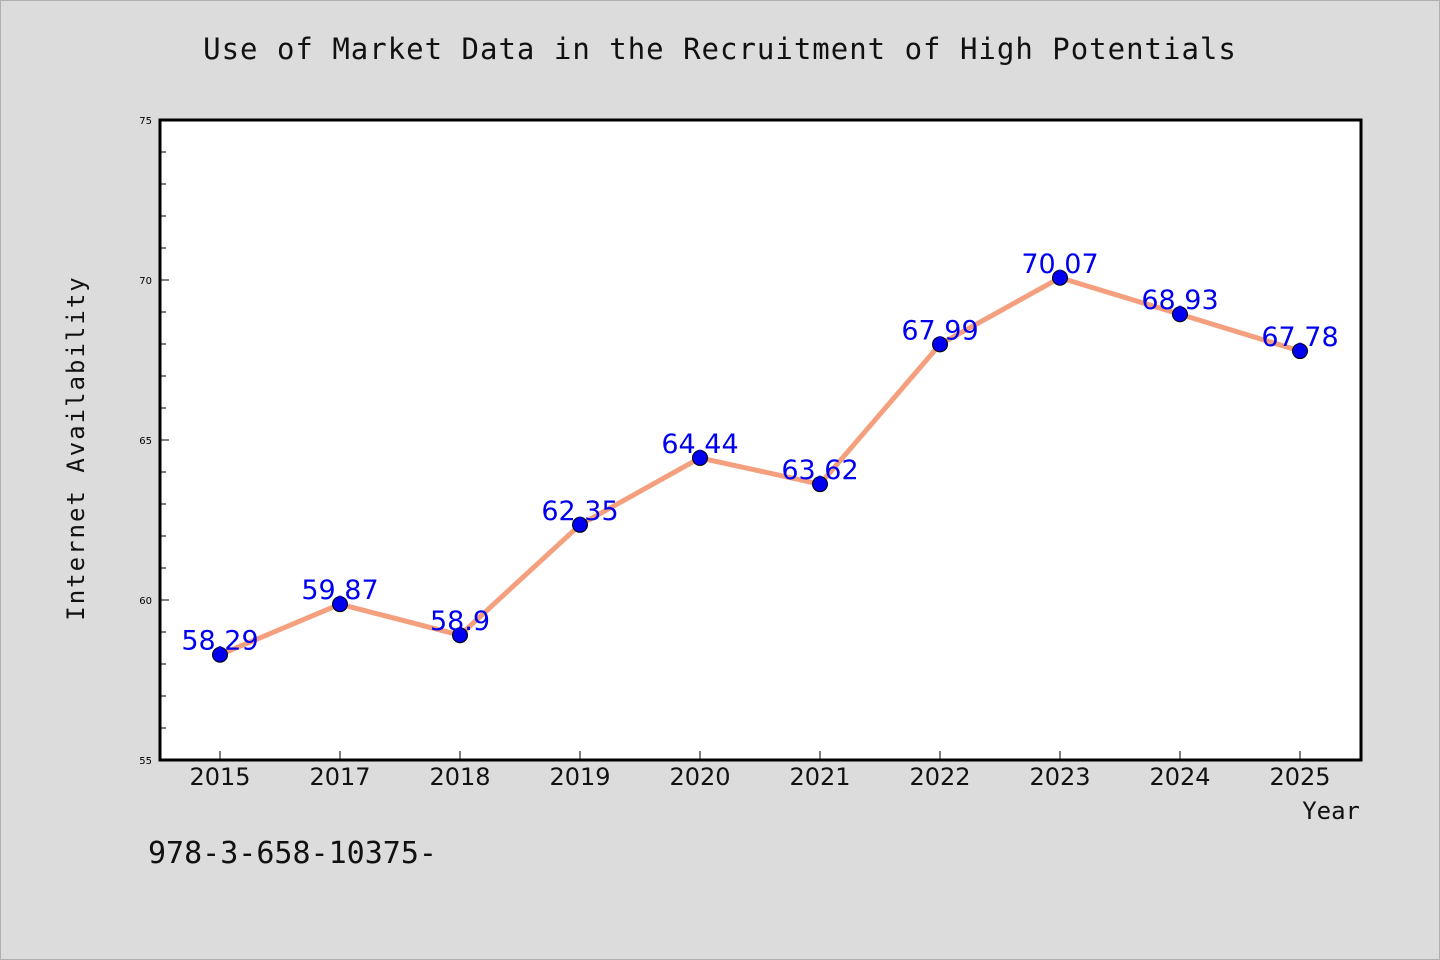  I want to click on data-label: 64.44, so click(699, 444).